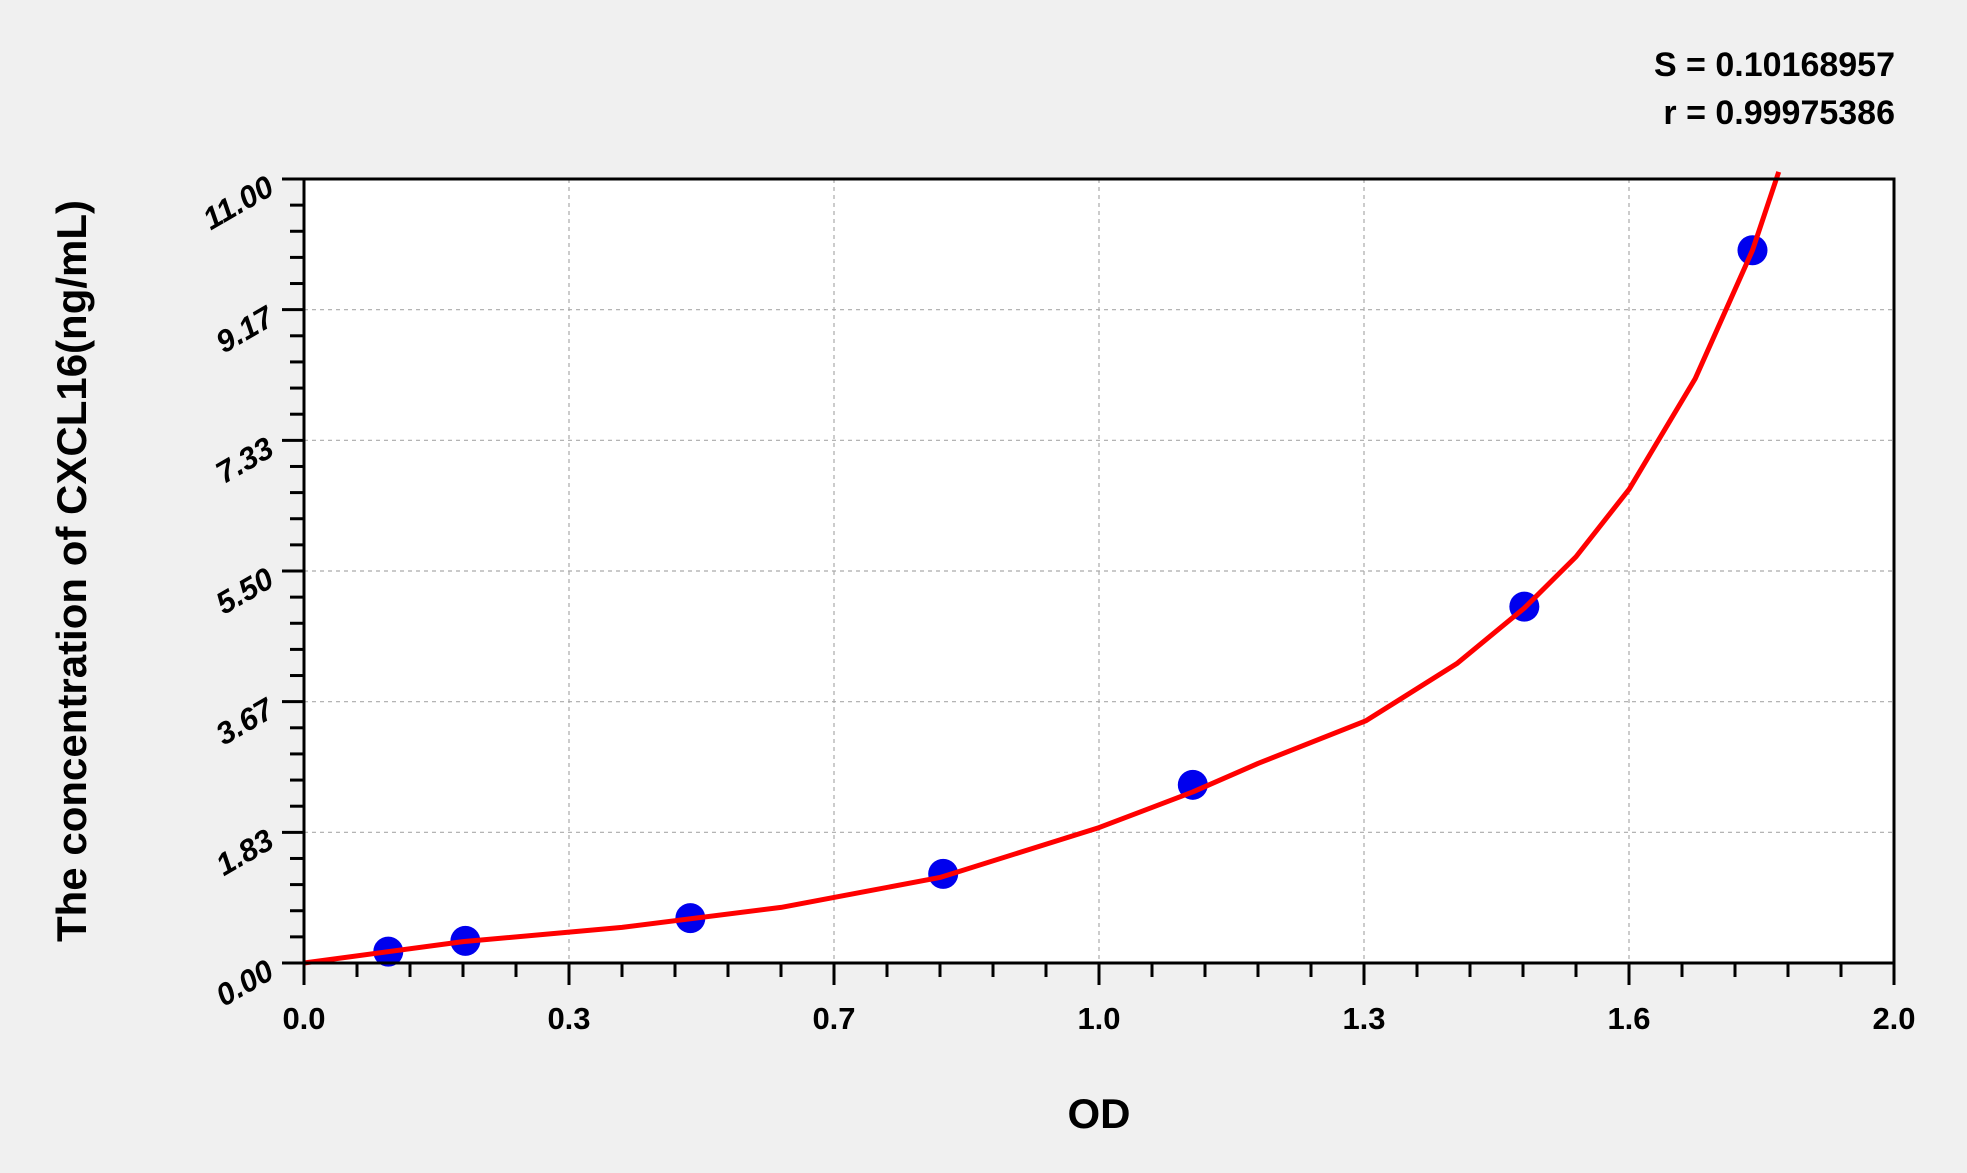 Image resolution: width=1967 pixels, height=1173 pixels. What do you see at coordinates (568, 1018) in the screenshot?
I see `x-tick-label: 0.3` at bounding box center [568, 1018].